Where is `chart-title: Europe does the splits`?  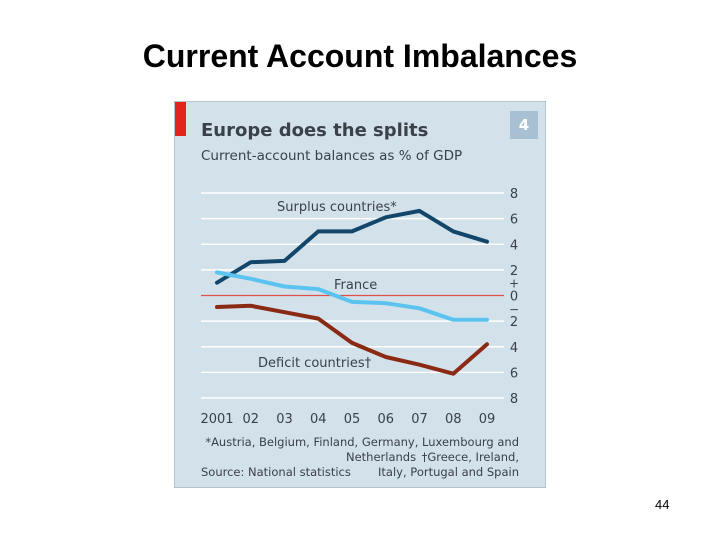 chart-title: Europe does the splits is located at coordinates (314, 130).